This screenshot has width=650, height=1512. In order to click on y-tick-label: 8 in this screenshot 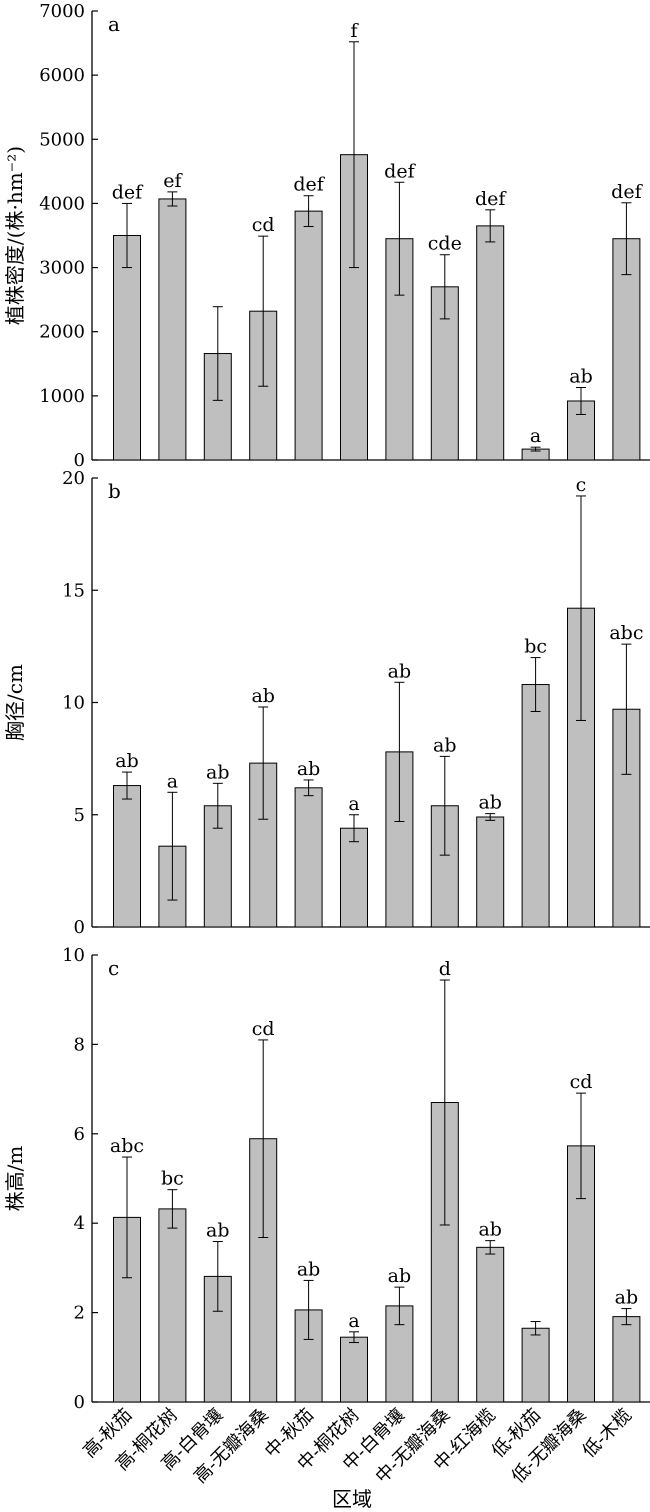, I will do `click(79, 1044)`.